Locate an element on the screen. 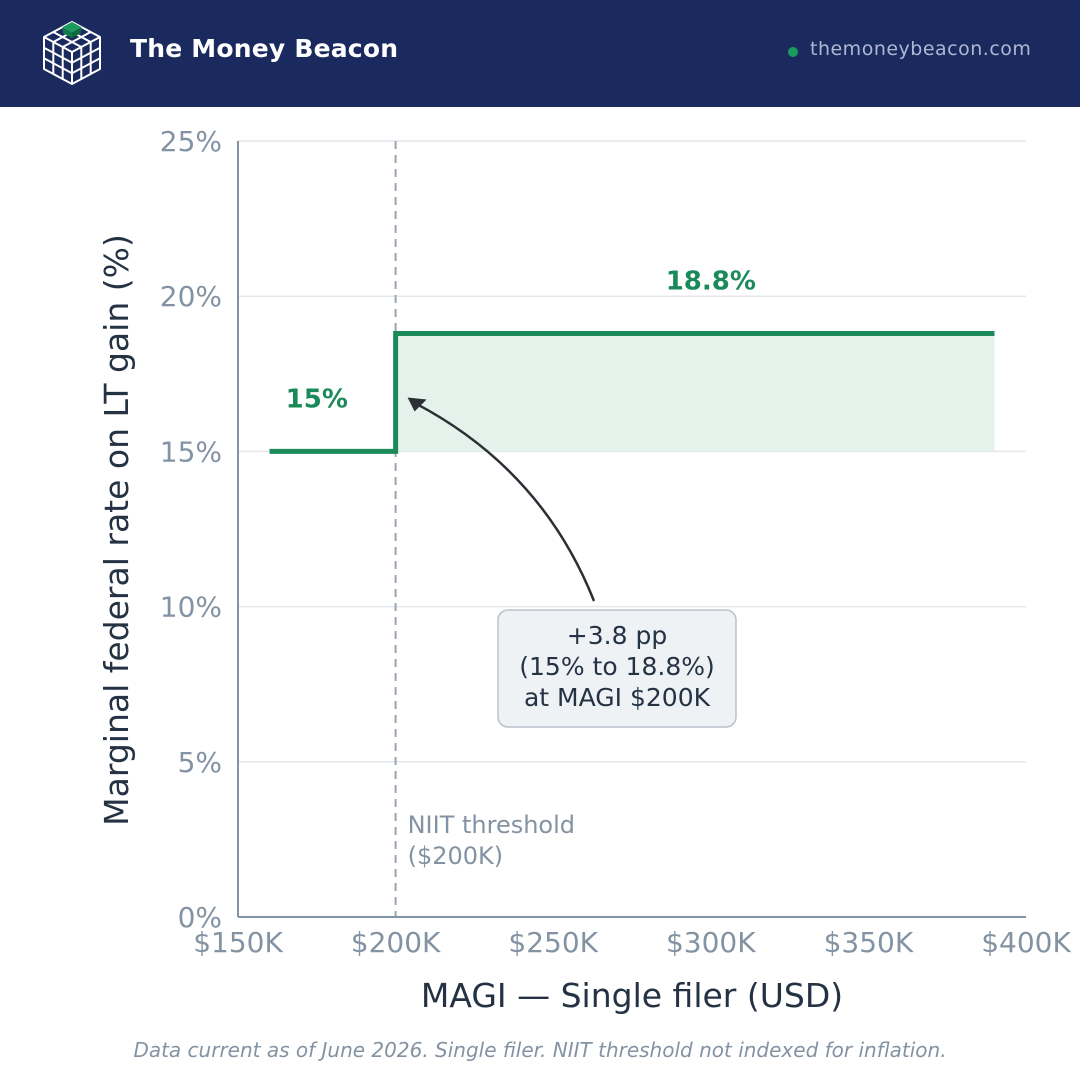  y-tick-label: 0% is located at coordinates (200, 917).